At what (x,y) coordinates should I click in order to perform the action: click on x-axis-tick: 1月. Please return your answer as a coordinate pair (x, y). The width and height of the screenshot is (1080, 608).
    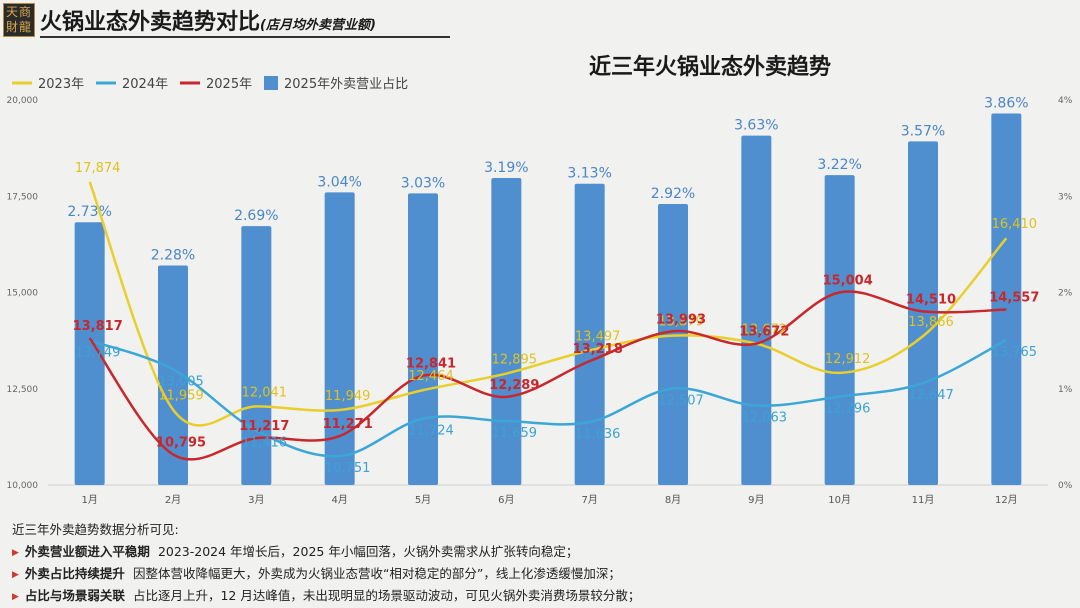
    Looking at the image, I should click on (89, 500).